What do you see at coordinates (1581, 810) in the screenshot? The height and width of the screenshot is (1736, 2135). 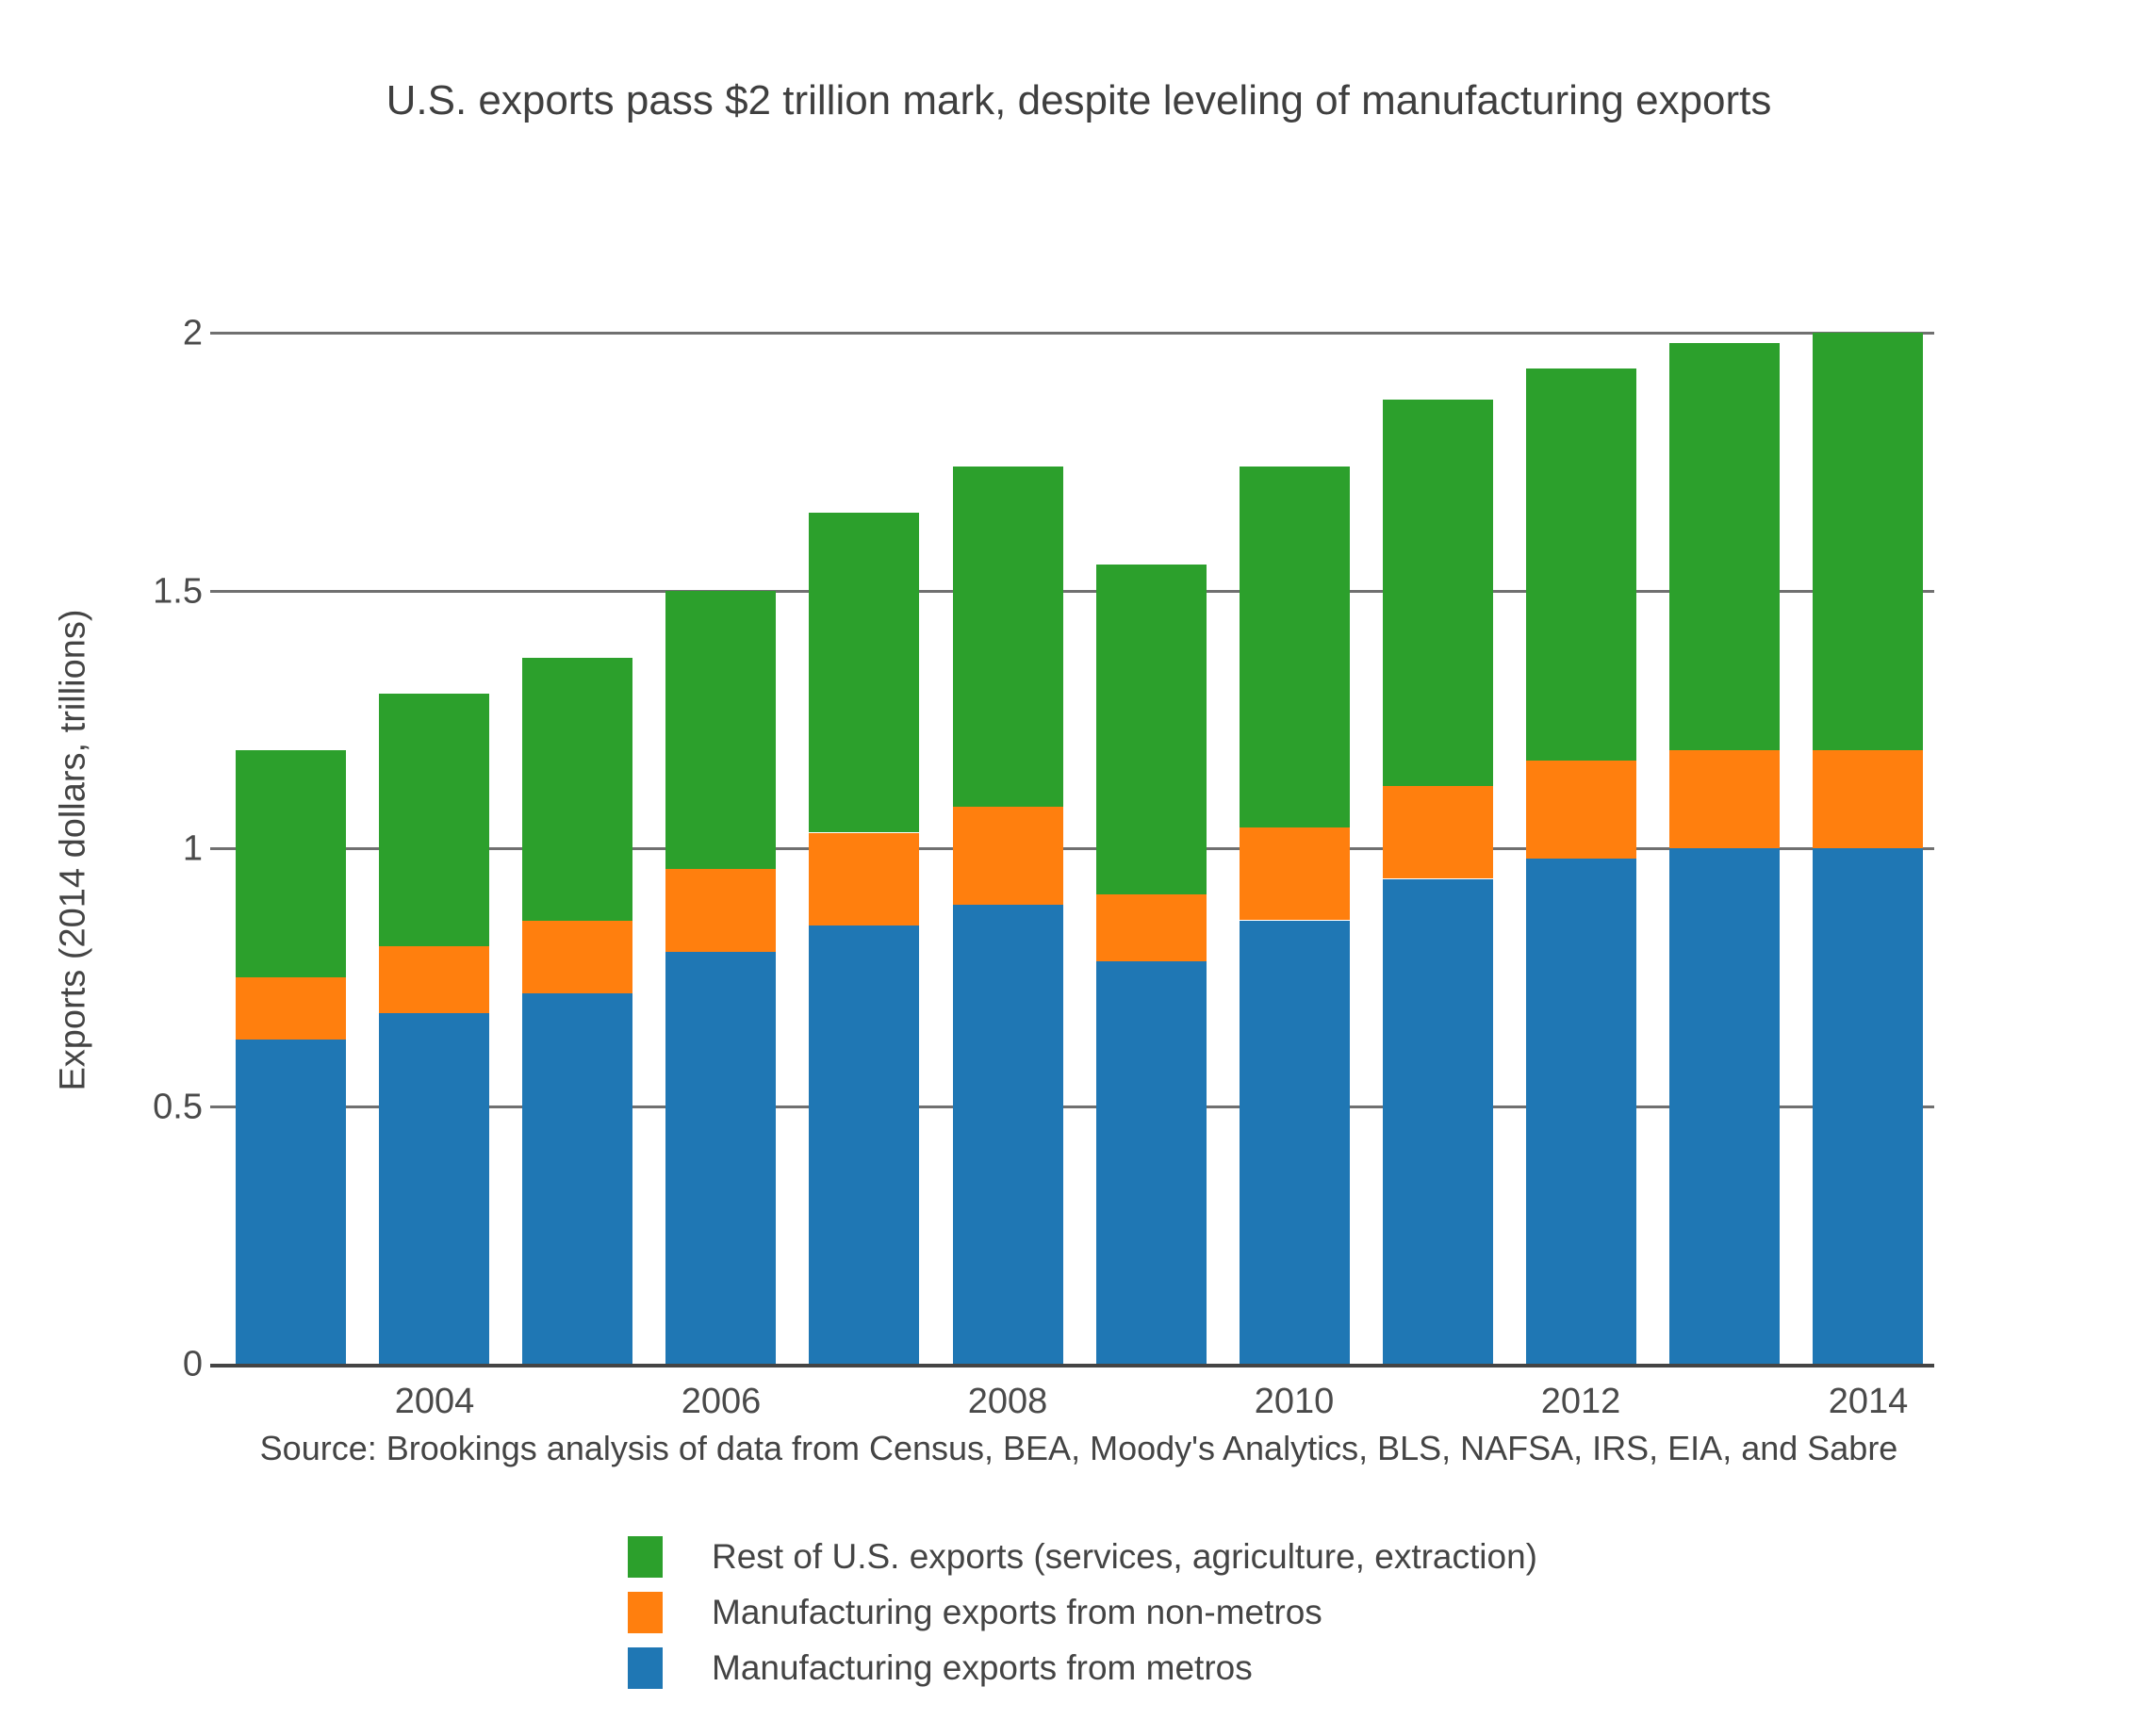 I see `bar-segment-2012-nonmetros` at bounding box center [1581, 810].